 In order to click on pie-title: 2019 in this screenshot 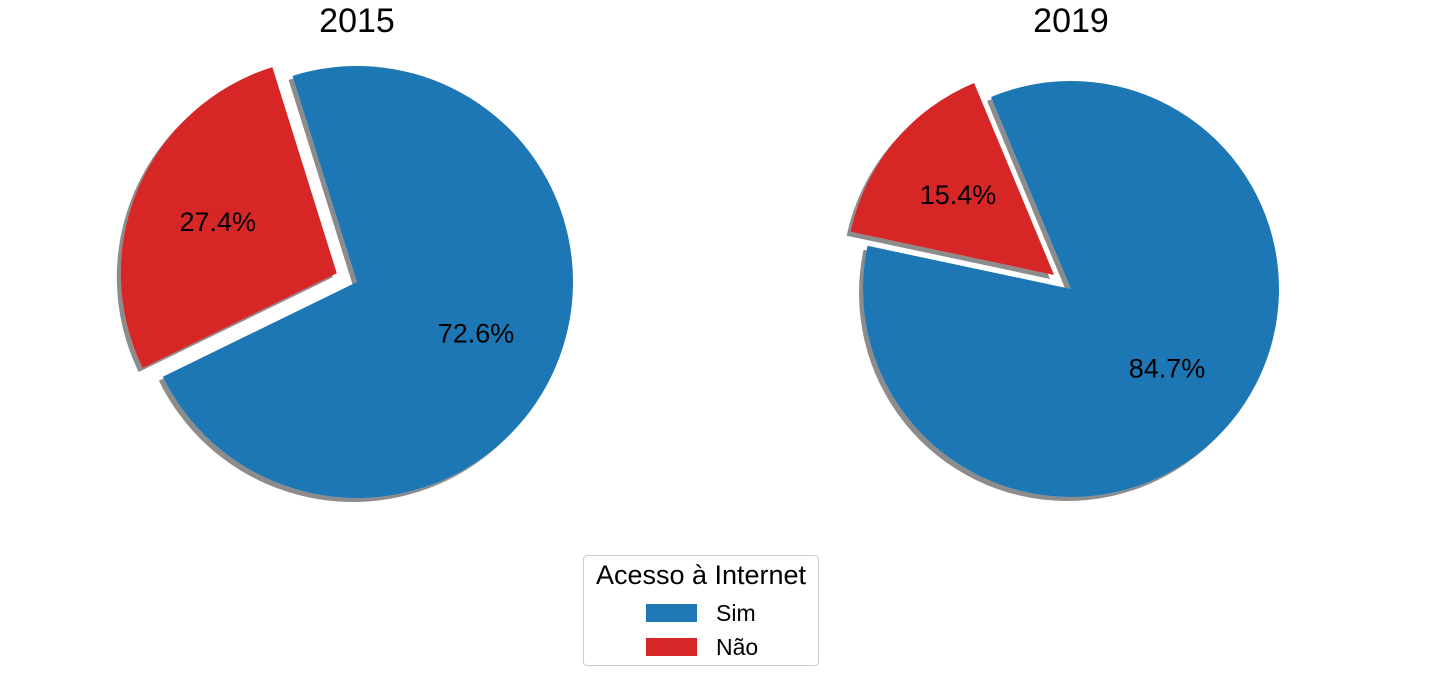, I will do `click(1071, 21)`.